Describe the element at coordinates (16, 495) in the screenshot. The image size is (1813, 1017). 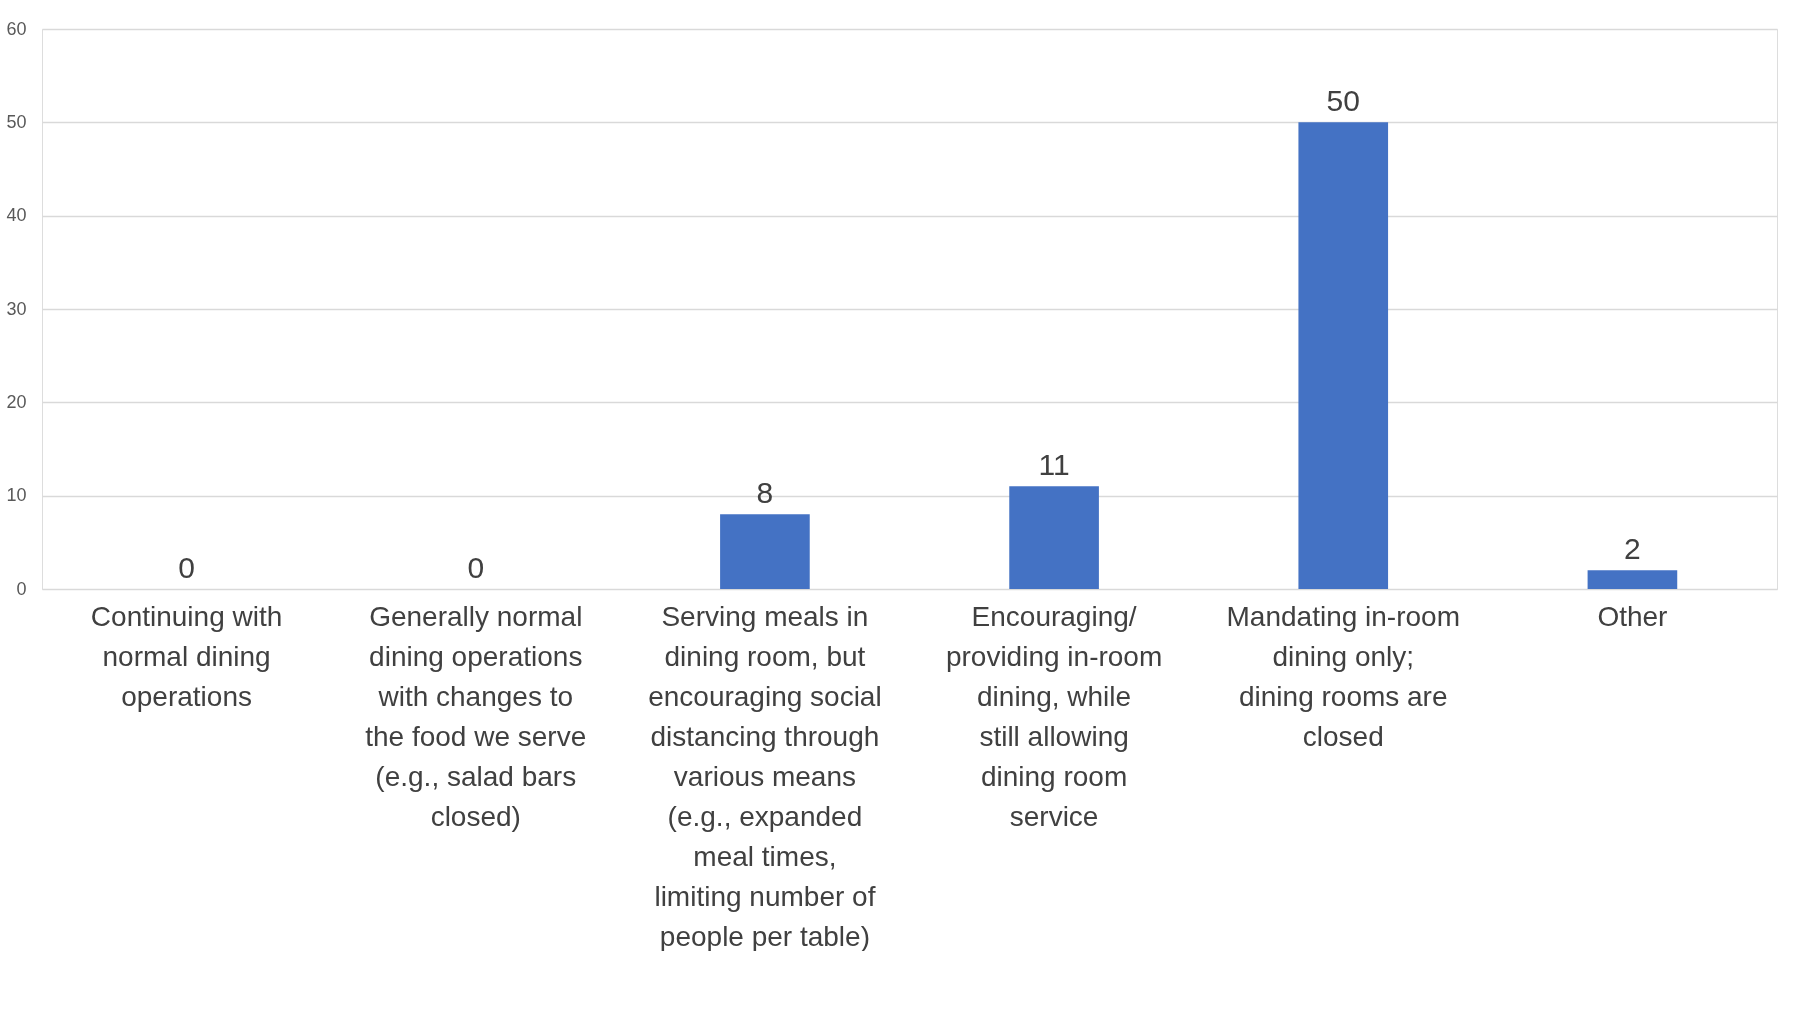
I see `y-tick-label: 10` at that location.